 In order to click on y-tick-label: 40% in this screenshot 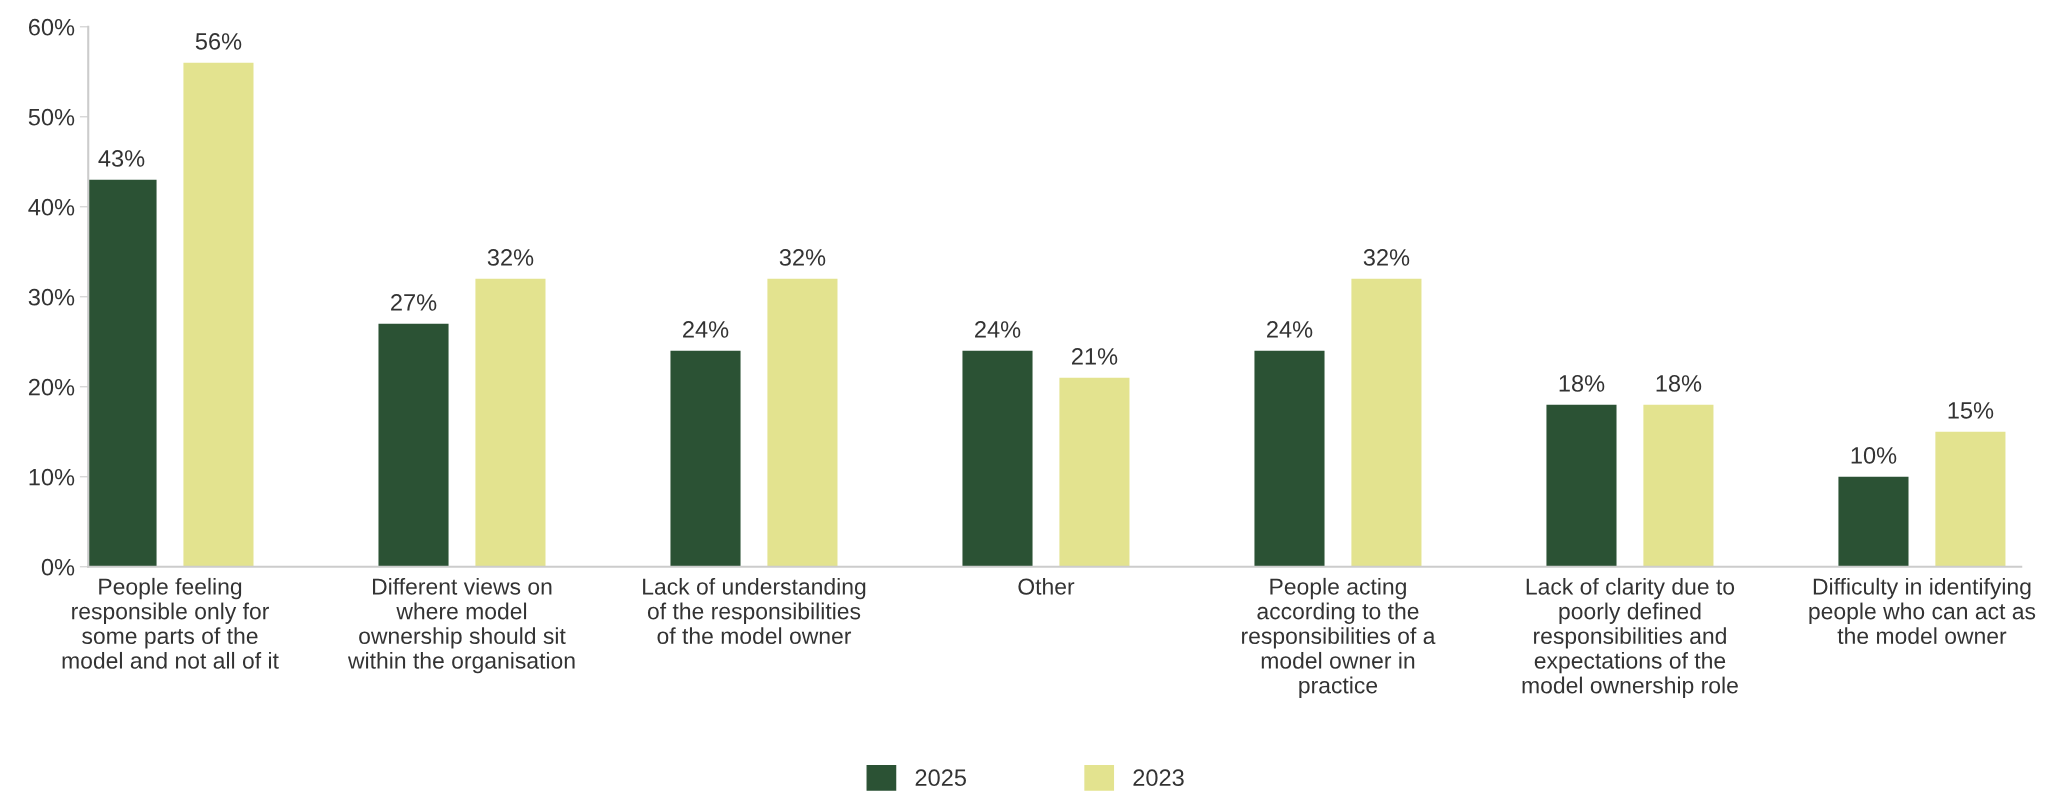, I will do `click(51, 207)`.